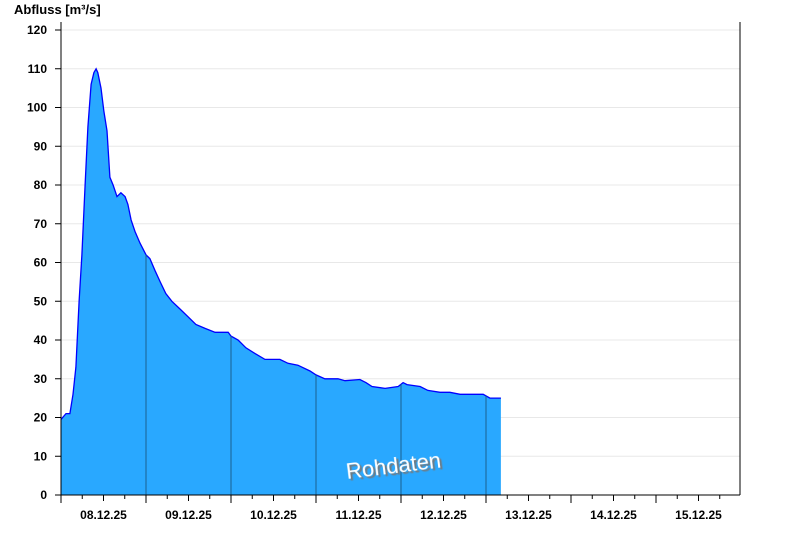 The height and width of the screenshot is (555, 800). I want to click on y-tick-label: 50, so click(41, 301).